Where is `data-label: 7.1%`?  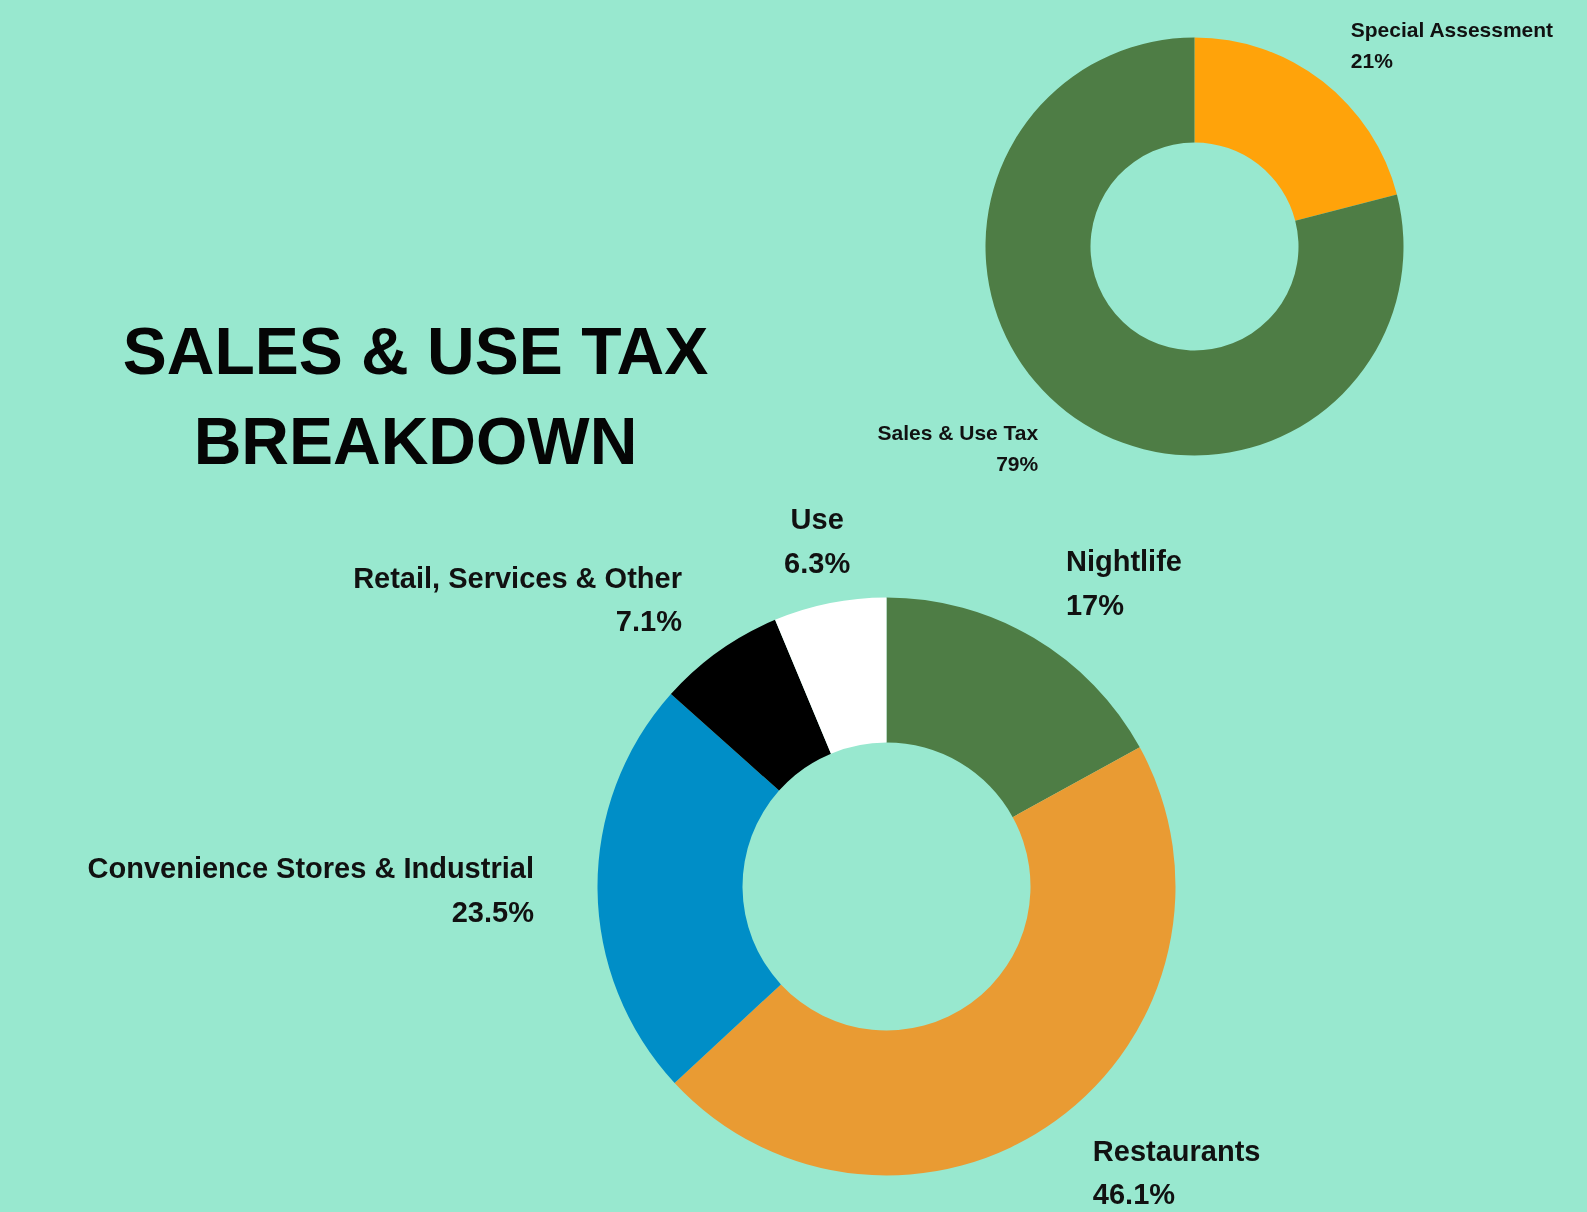 data-label: 7.1% is located at coordinates (649, 621).